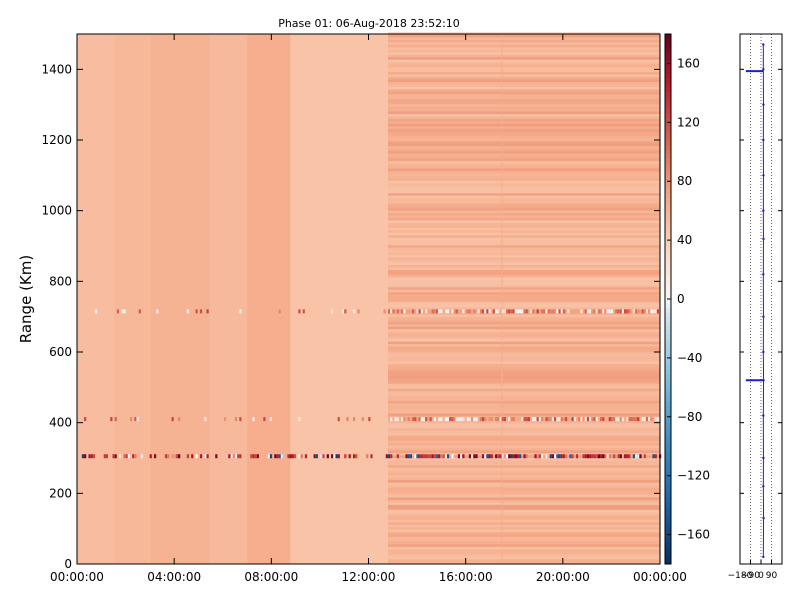 Image resolution: width=800 pixels, height=600 pixels. Describe the element at coordinates (684, 240) in the screenshot. I see `colorbar-tick-label: 40` at that location.